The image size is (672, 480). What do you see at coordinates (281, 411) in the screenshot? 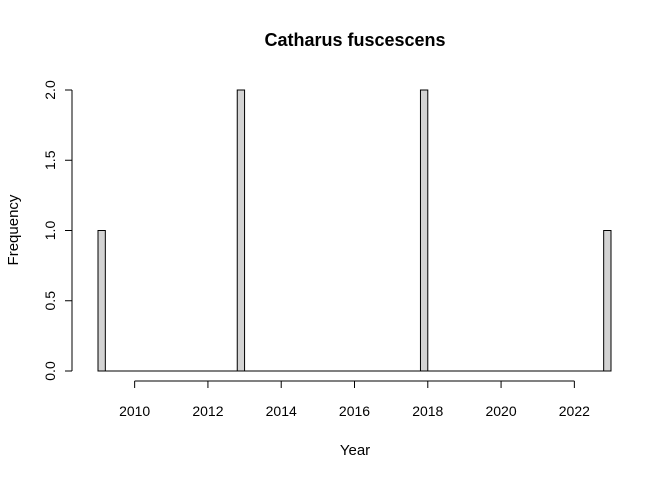
I see `x-tick-label: 2014` at bounding box center [281, 411].